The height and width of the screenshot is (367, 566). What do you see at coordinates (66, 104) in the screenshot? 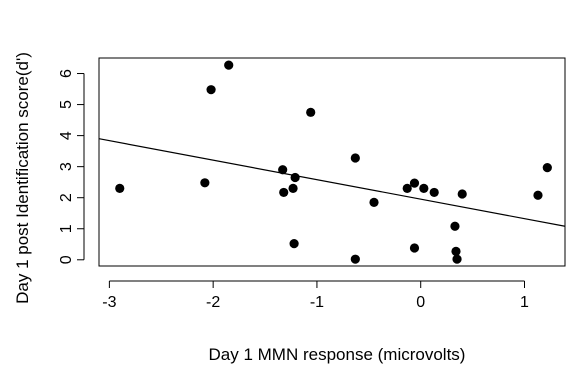
I see `y-tick-label: 5` at bounding box center [66, 104].